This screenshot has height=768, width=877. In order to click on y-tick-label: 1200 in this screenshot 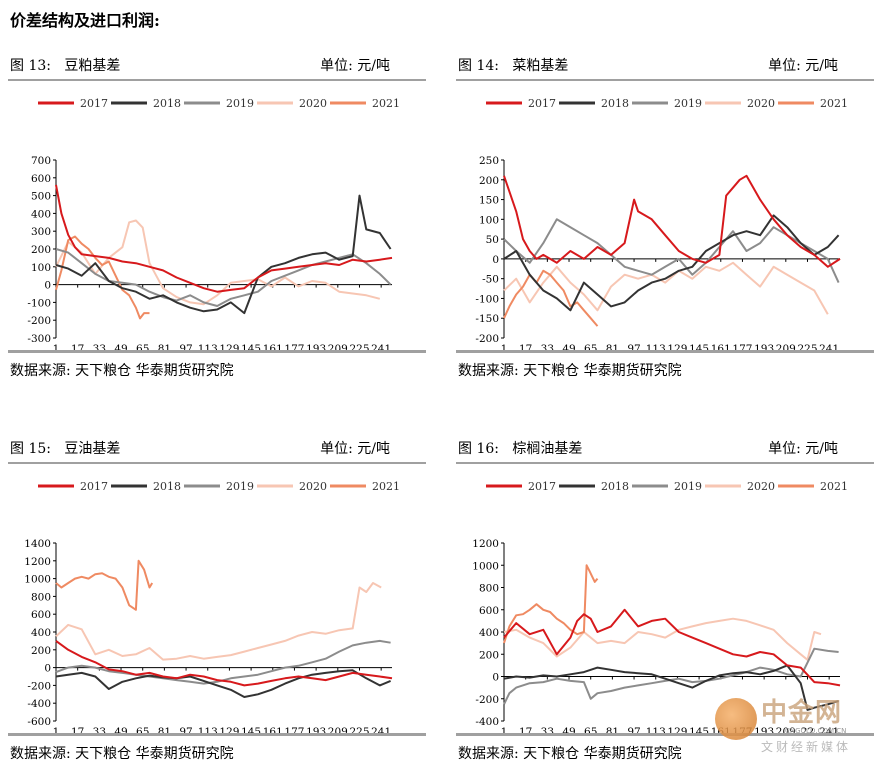, I will do `click(485, 544)`.